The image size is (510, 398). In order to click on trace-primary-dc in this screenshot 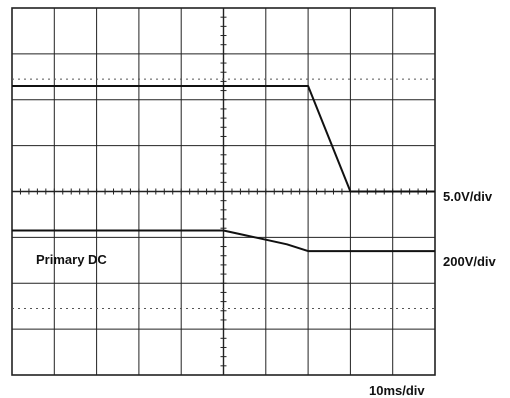, I will do `click(223, 241)`.